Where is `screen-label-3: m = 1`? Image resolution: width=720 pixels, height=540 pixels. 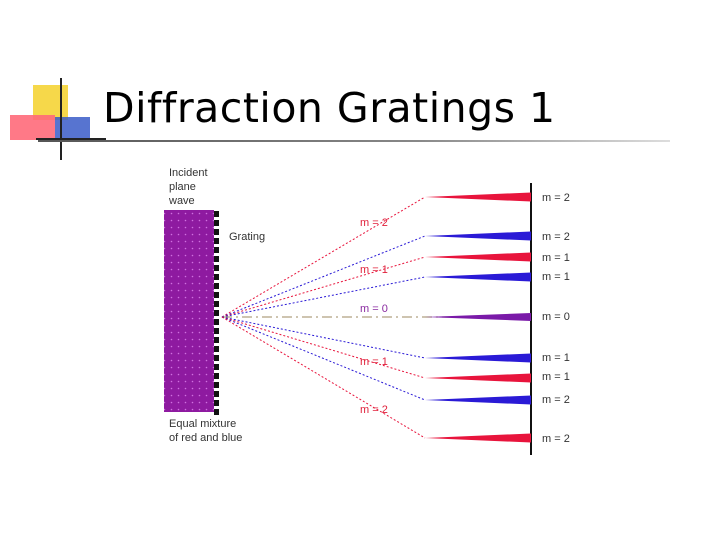 screen-label-3: m = 1 is located at coordinates (556, 258).